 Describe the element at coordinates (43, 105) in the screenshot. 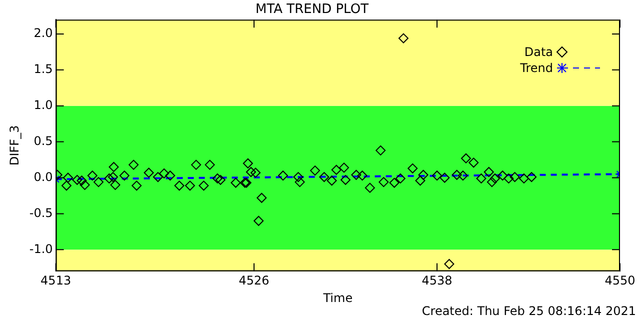

I see `y-tick-label: 1.0` at that location.